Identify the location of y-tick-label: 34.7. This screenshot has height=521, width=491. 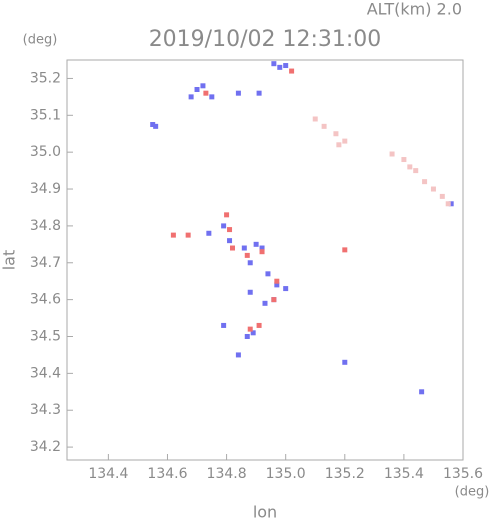
(45, 263).